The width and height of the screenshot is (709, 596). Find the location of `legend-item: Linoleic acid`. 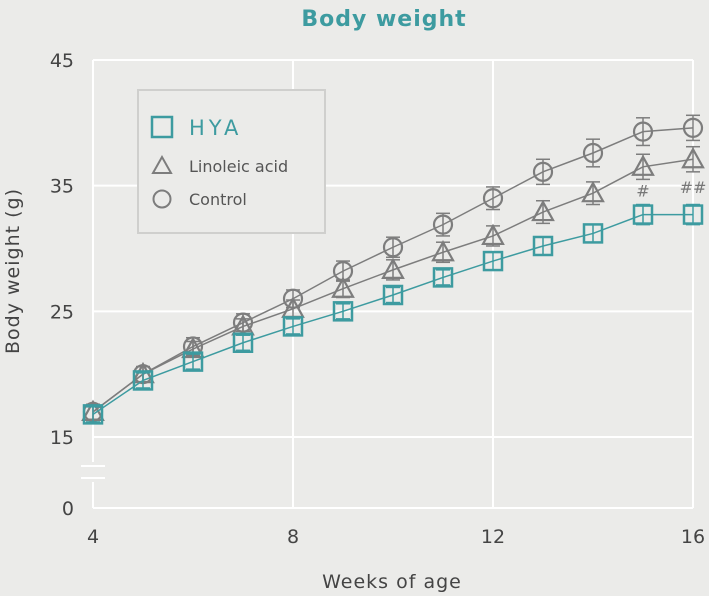

legend-item: Linoleic acid is located at coordinates (219, 165).